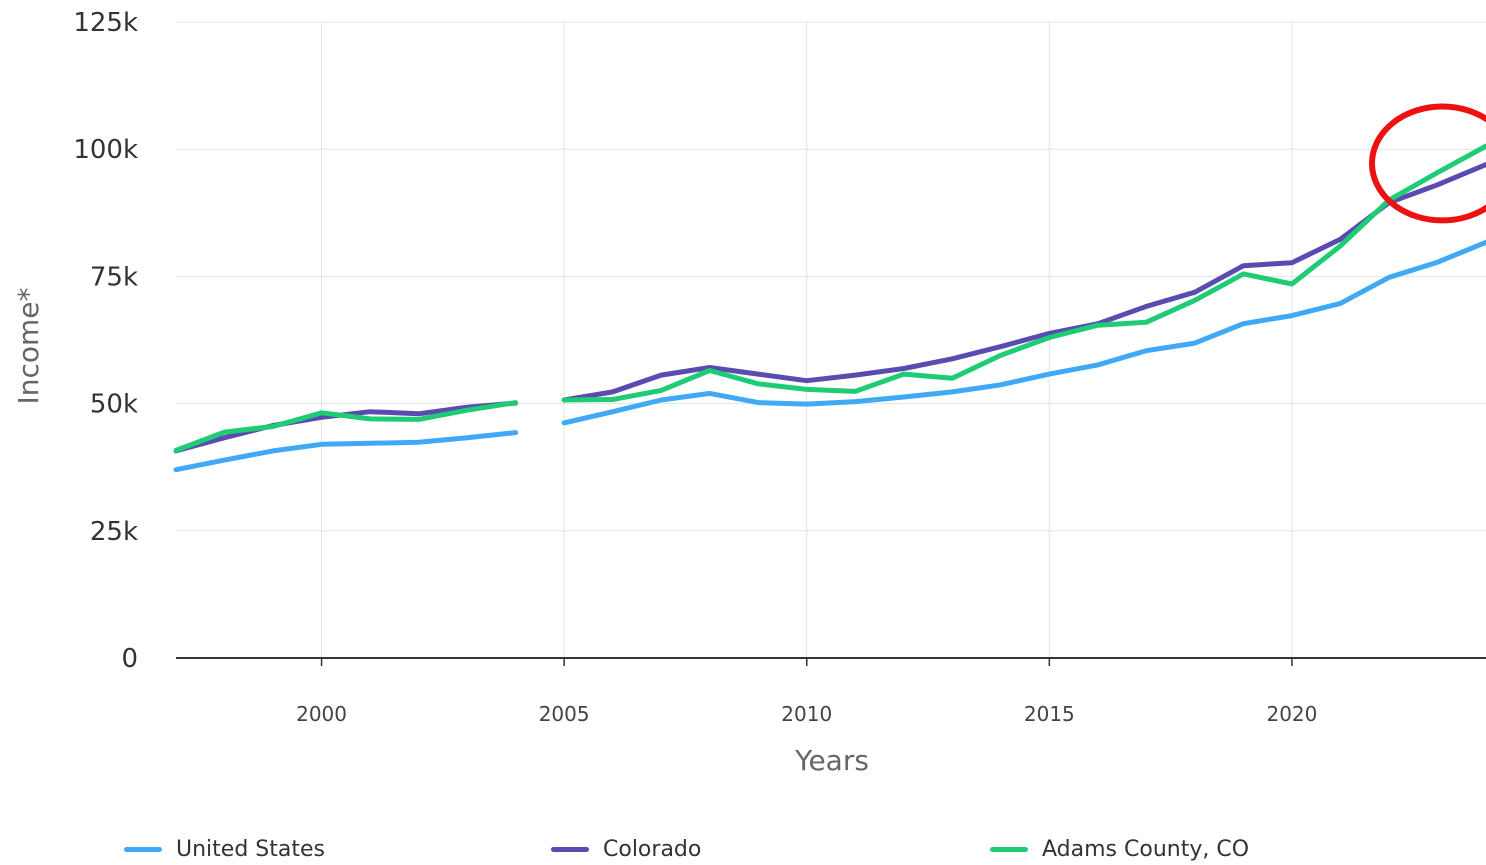 Image resolution: width=1486 pixels, height=865 pixels. I want to click on legend-label: United States, so click(250, 849).